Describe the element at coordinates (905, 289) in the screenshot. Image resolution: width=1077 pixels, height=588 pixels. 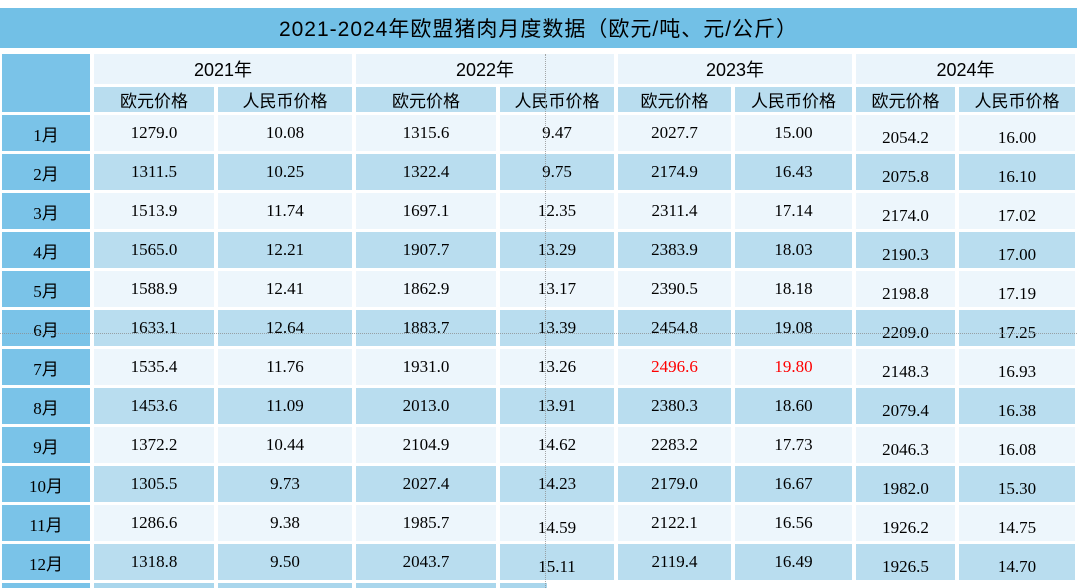
I see `data-cell: 2198.8` at that location.